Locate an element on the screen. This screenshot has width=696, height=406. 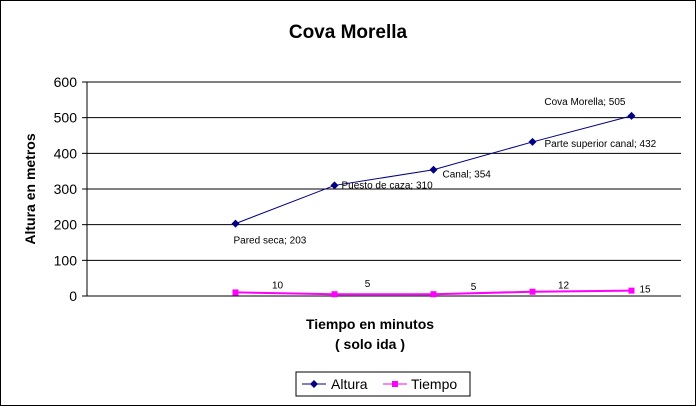
data-label-tiempo: 12 is located at coordinates (564, 286).